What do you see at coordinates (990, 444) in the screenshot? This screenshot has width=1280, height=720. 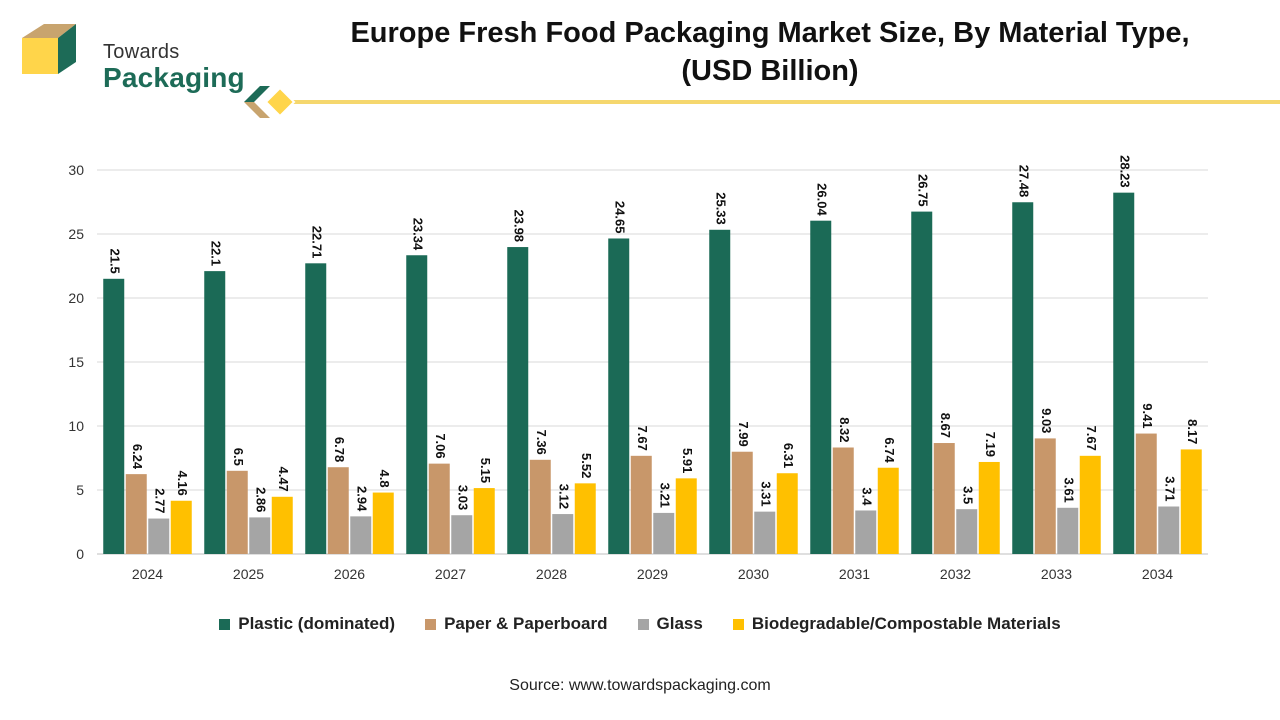 I see `data-label: 7.19` at bounding box center [990, 444].